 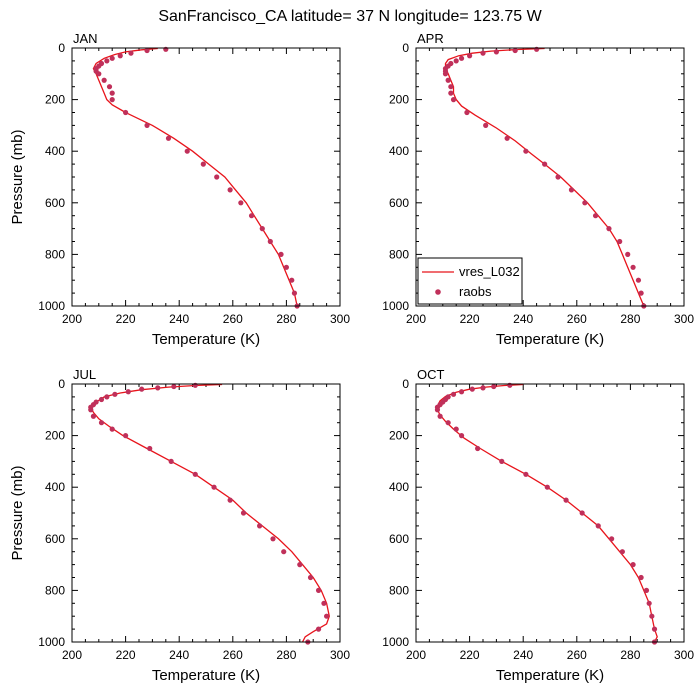 I want to click on y-axis-title: Pressure (mb), so click(x=17, y=176).